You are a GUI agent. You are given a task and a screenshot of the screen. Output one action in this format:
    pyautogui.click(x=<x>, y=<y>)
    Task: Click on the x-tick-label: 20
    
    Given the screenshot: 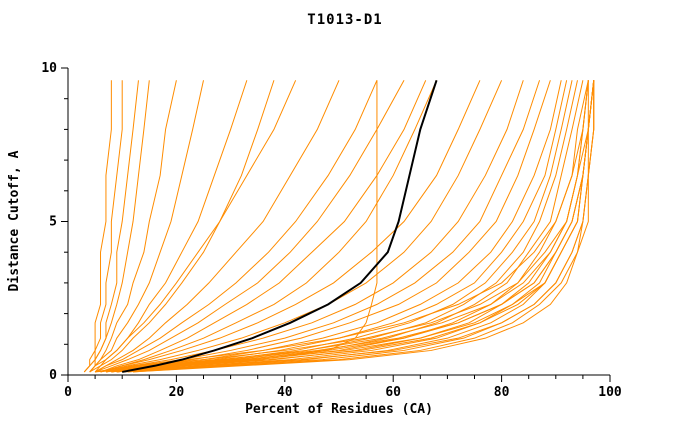 What is the action you would take?
    pyautogui.click(x=177, y=392)
    